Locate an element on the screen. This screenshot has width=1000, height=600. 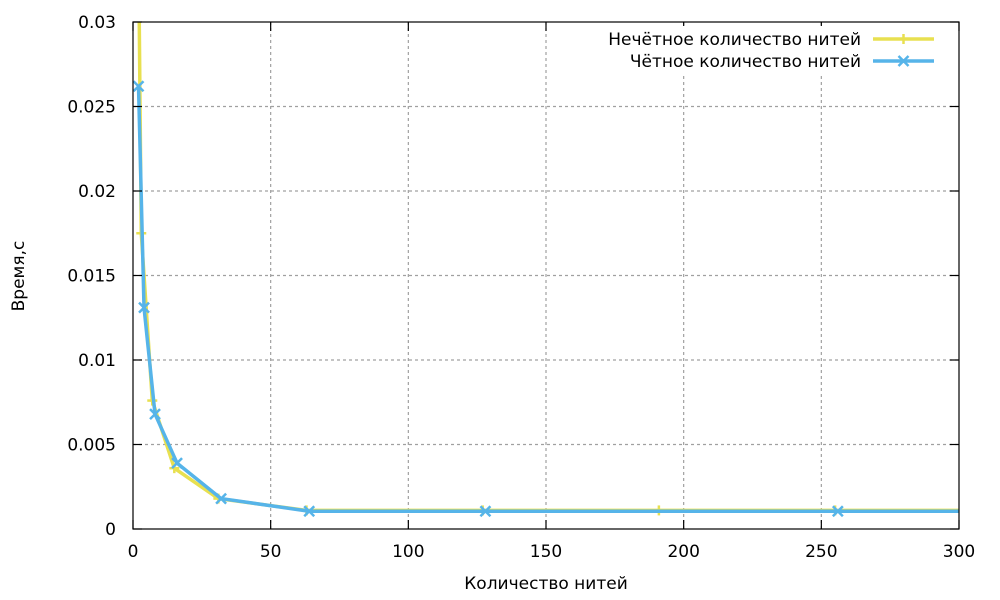
x-axis-label: Количество нитей is located at coordinates (546, 584).